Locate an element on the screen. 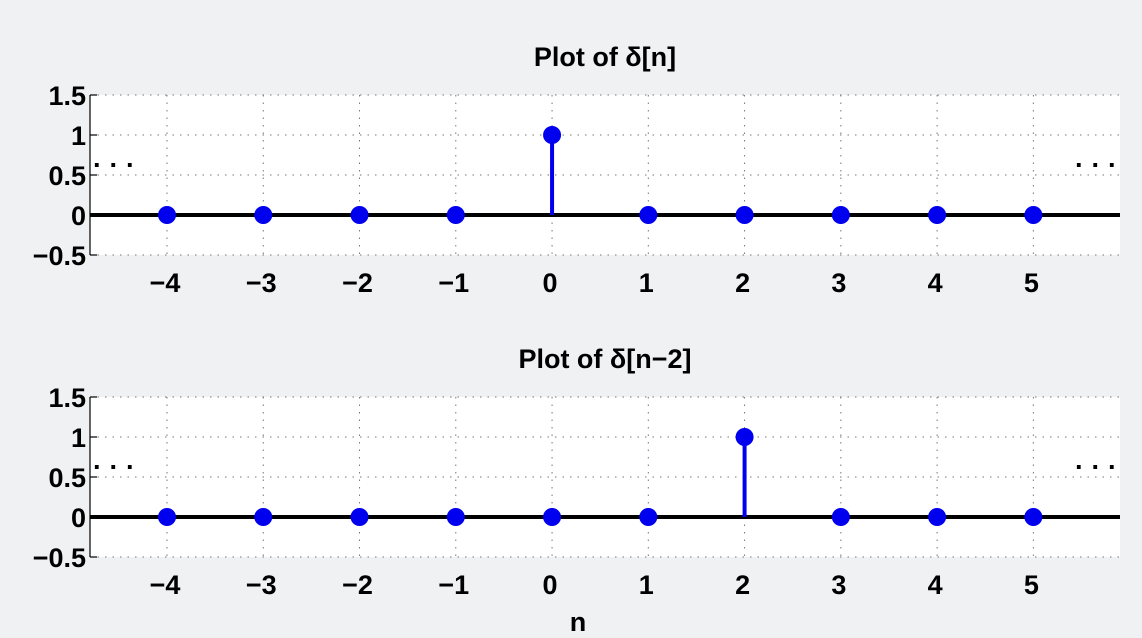 The width and height of the screenshot is (1142, 638). plot-title: Plot of δ[n] is located at coordinates (605, 57).